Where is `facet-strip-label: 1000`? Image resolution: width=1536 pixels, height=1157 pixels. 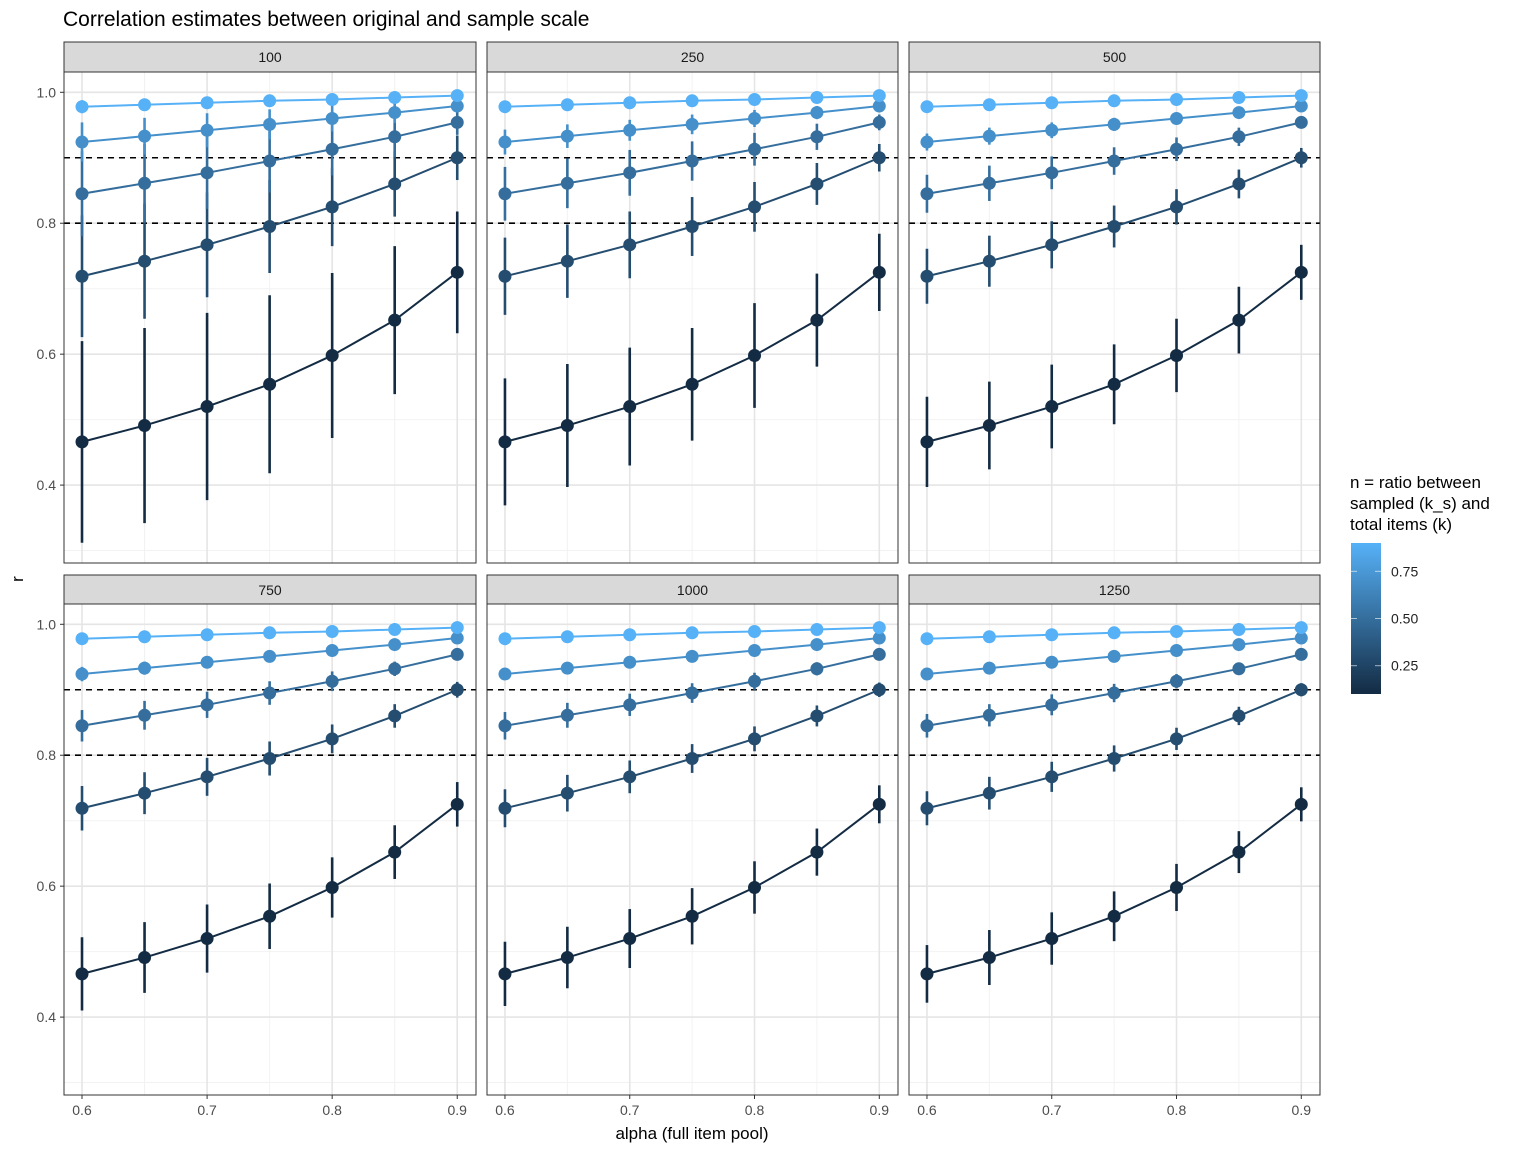
facet-strip-label: 1000 is located at coordinates (692, 590).